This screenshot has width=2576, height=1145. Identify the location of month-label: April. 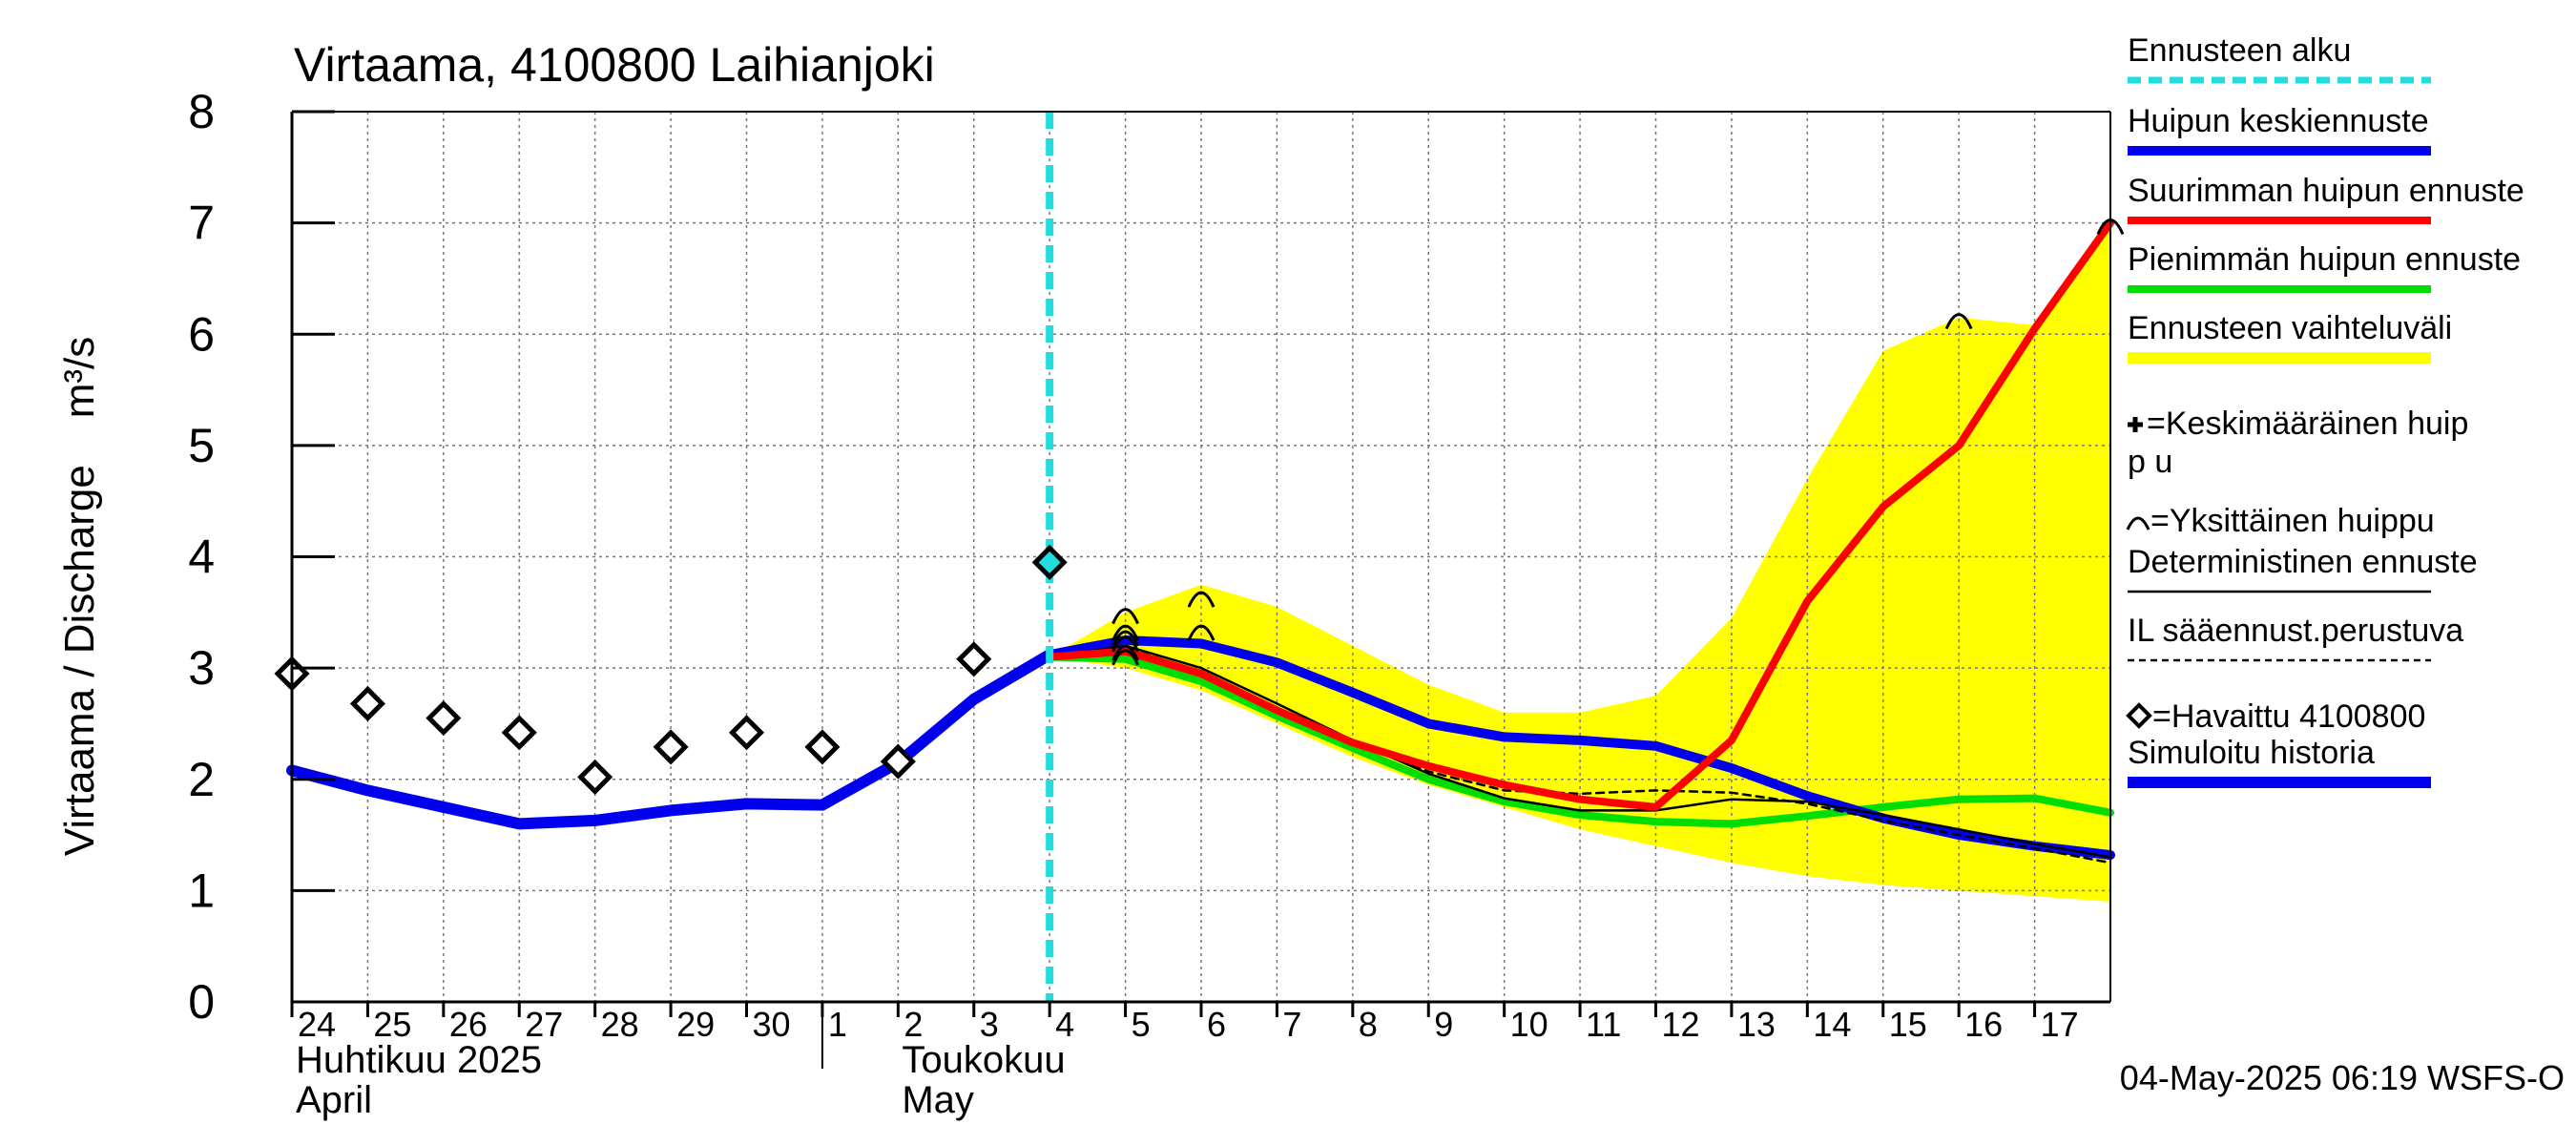
(334, 1100).